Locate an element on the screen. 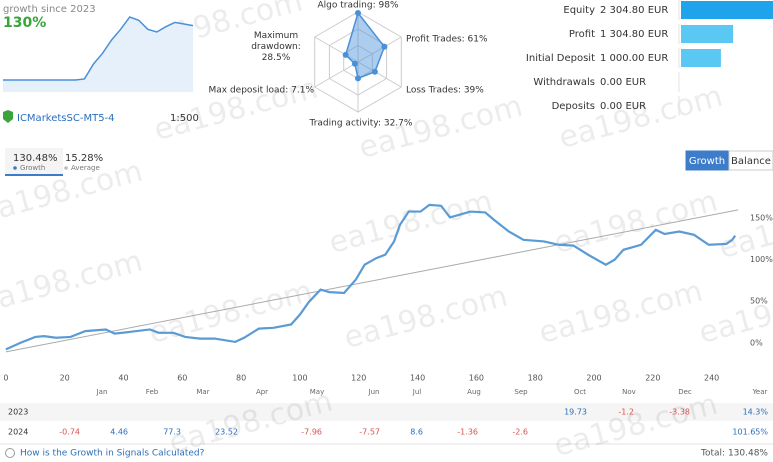  month-header: Year is located at coordinates (760, 392).